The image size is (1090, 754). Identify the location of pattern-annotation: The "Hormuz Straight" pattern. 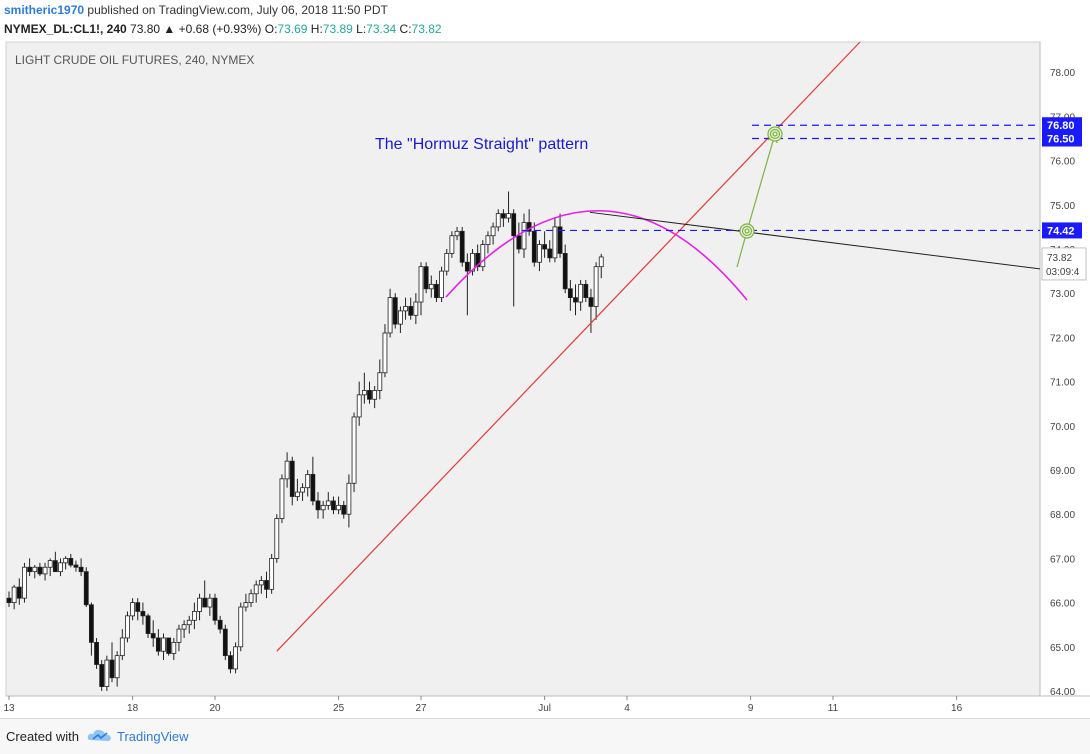
(481, 144).